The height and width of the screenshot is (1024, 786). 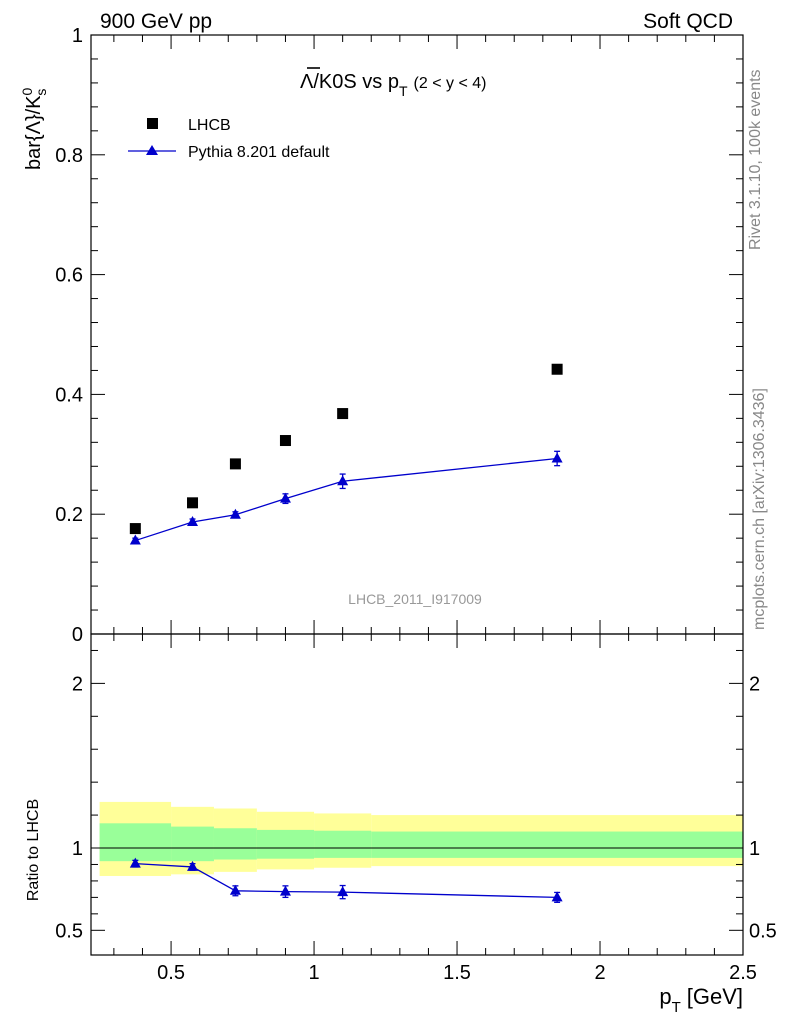 I want to click on main-ylabel-text: bar{Λ}/K, so click(x=34, y=132).